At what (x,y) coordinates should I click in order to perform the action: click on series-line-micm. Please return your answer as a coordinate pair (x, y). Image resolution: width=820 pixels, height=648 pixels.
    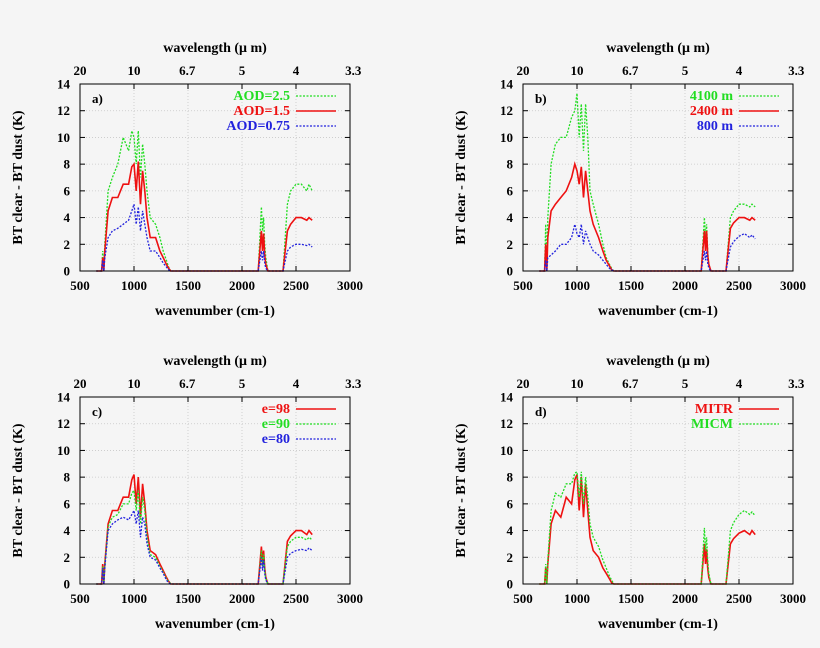
    Looking at the image, I should click on (647, 527).